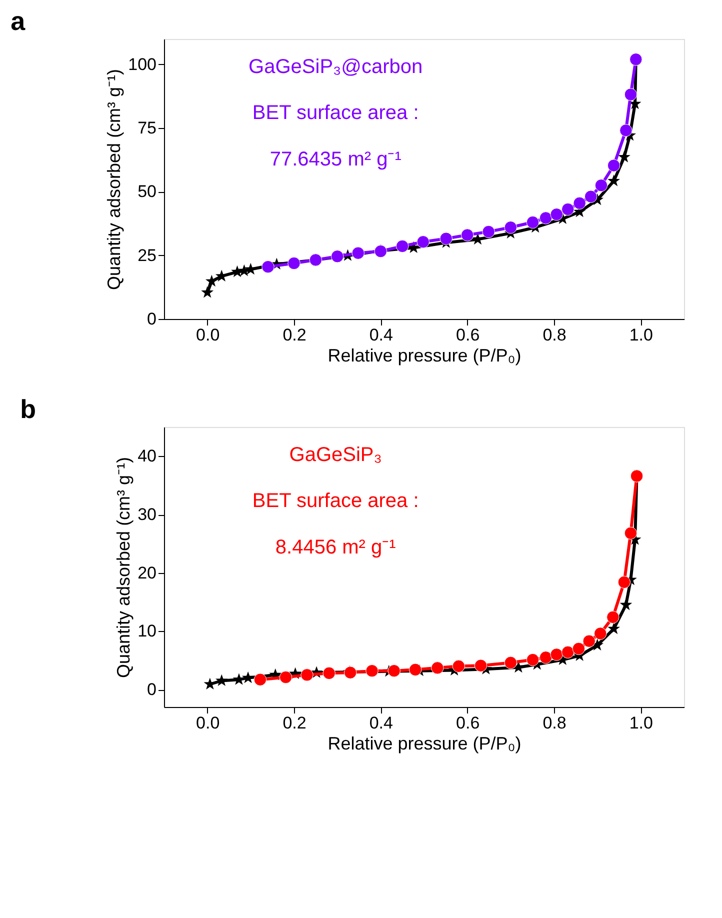 This screenshot has width=722, height=918. What do you see at coordinates (147, 128) in the screenshot?
I see `y-tick-label: 75` at bounding box center [147, 128].